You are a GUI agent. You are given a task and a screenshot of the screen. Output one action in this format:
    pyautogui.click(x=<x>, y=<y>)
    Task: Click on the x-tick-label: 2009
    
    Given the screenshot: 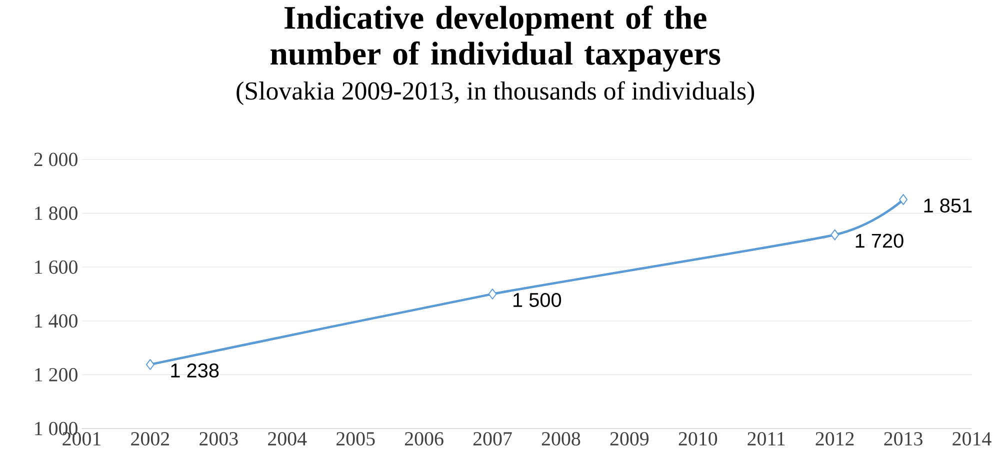 What is the action you would take?
    pyautogui.click(x=629, y=439)
    